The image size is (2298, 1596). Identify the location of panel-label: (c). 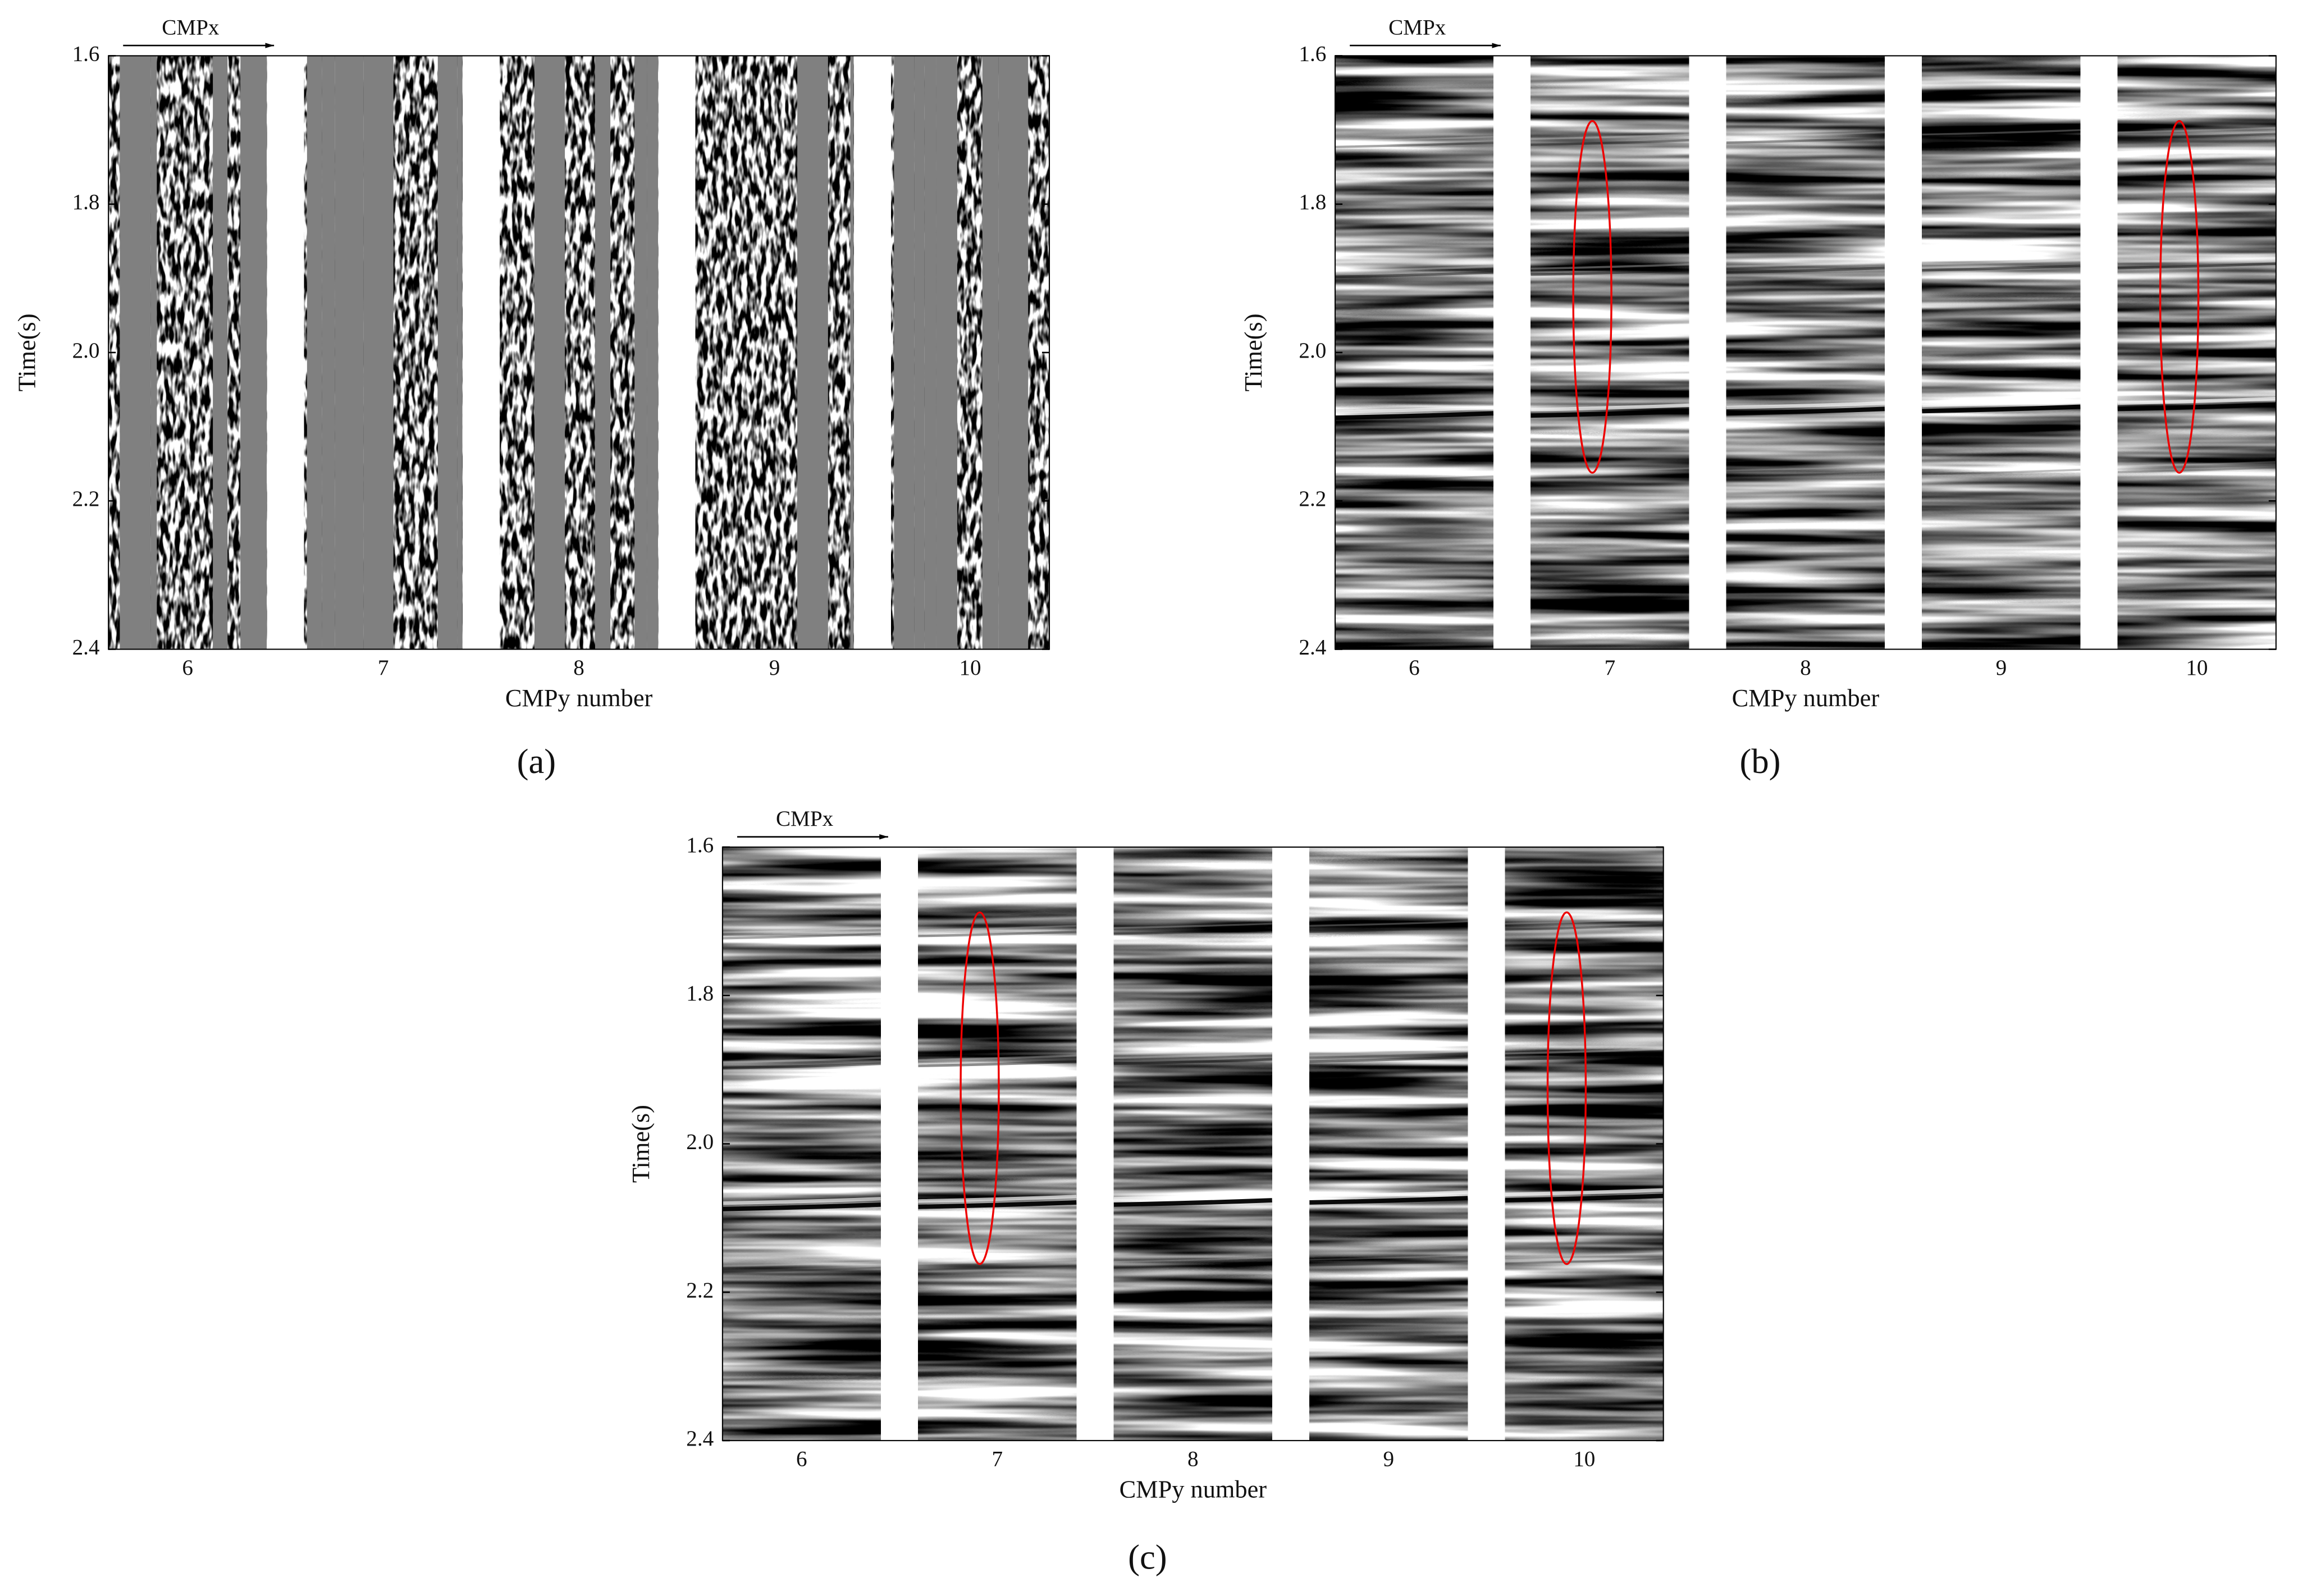
(1147, 1557).